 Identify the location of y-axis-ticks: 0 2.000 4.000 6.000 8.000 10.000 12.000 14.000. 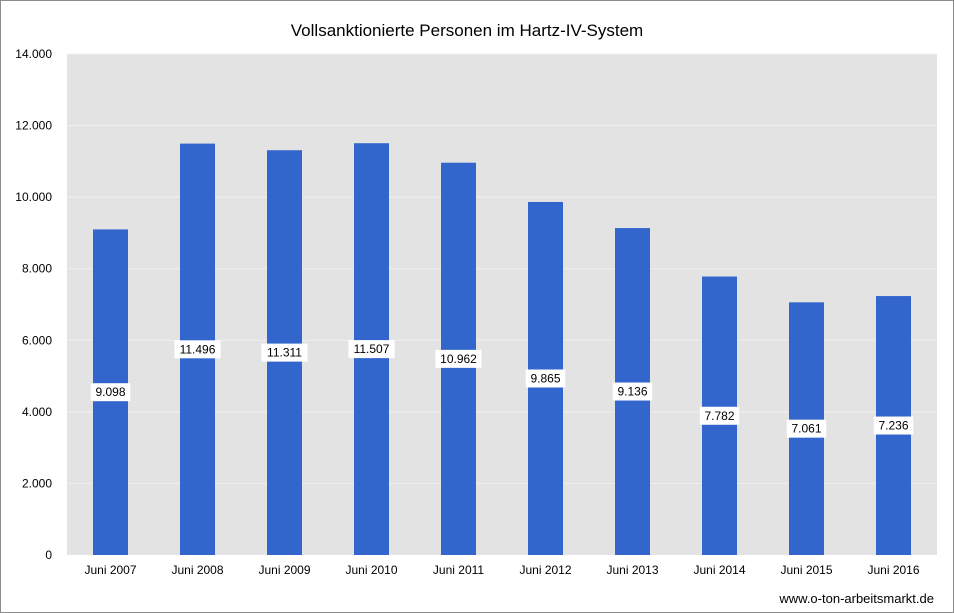
(33, 304).